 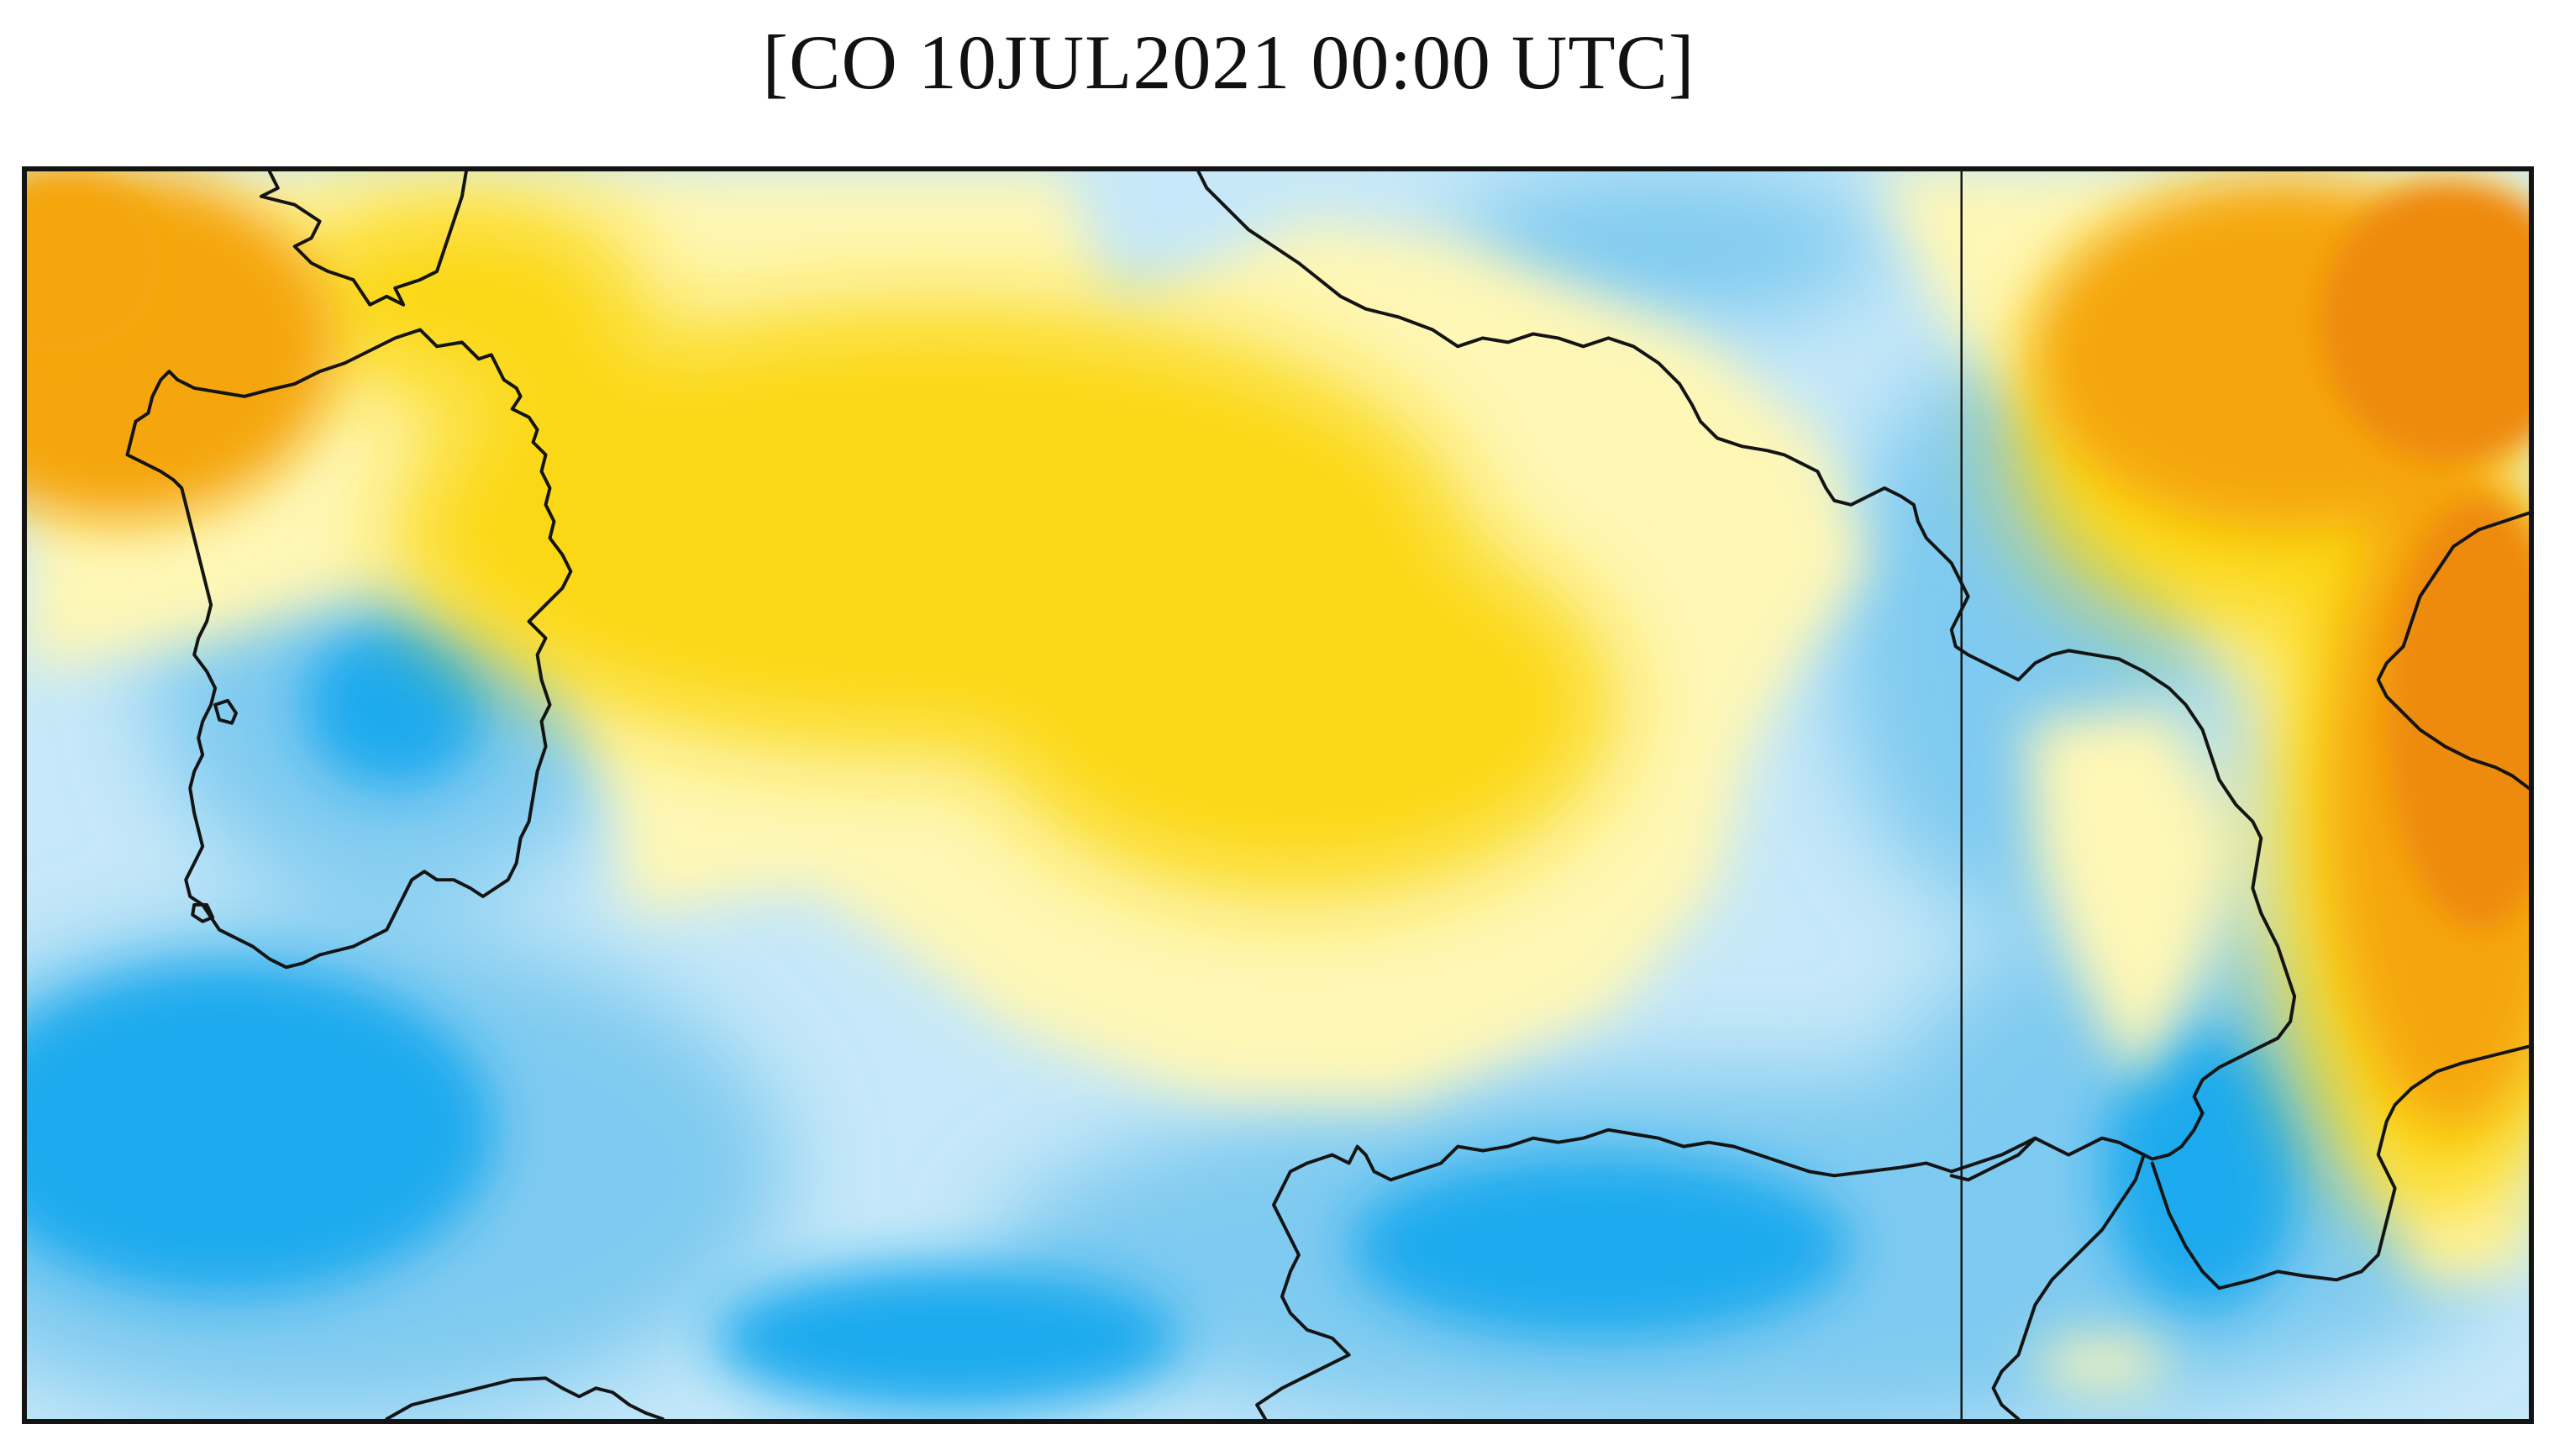 What do you see at coordinates (203, 912) in the screenshot?
I see `coastline-islet` at bounding box center [203, 912].